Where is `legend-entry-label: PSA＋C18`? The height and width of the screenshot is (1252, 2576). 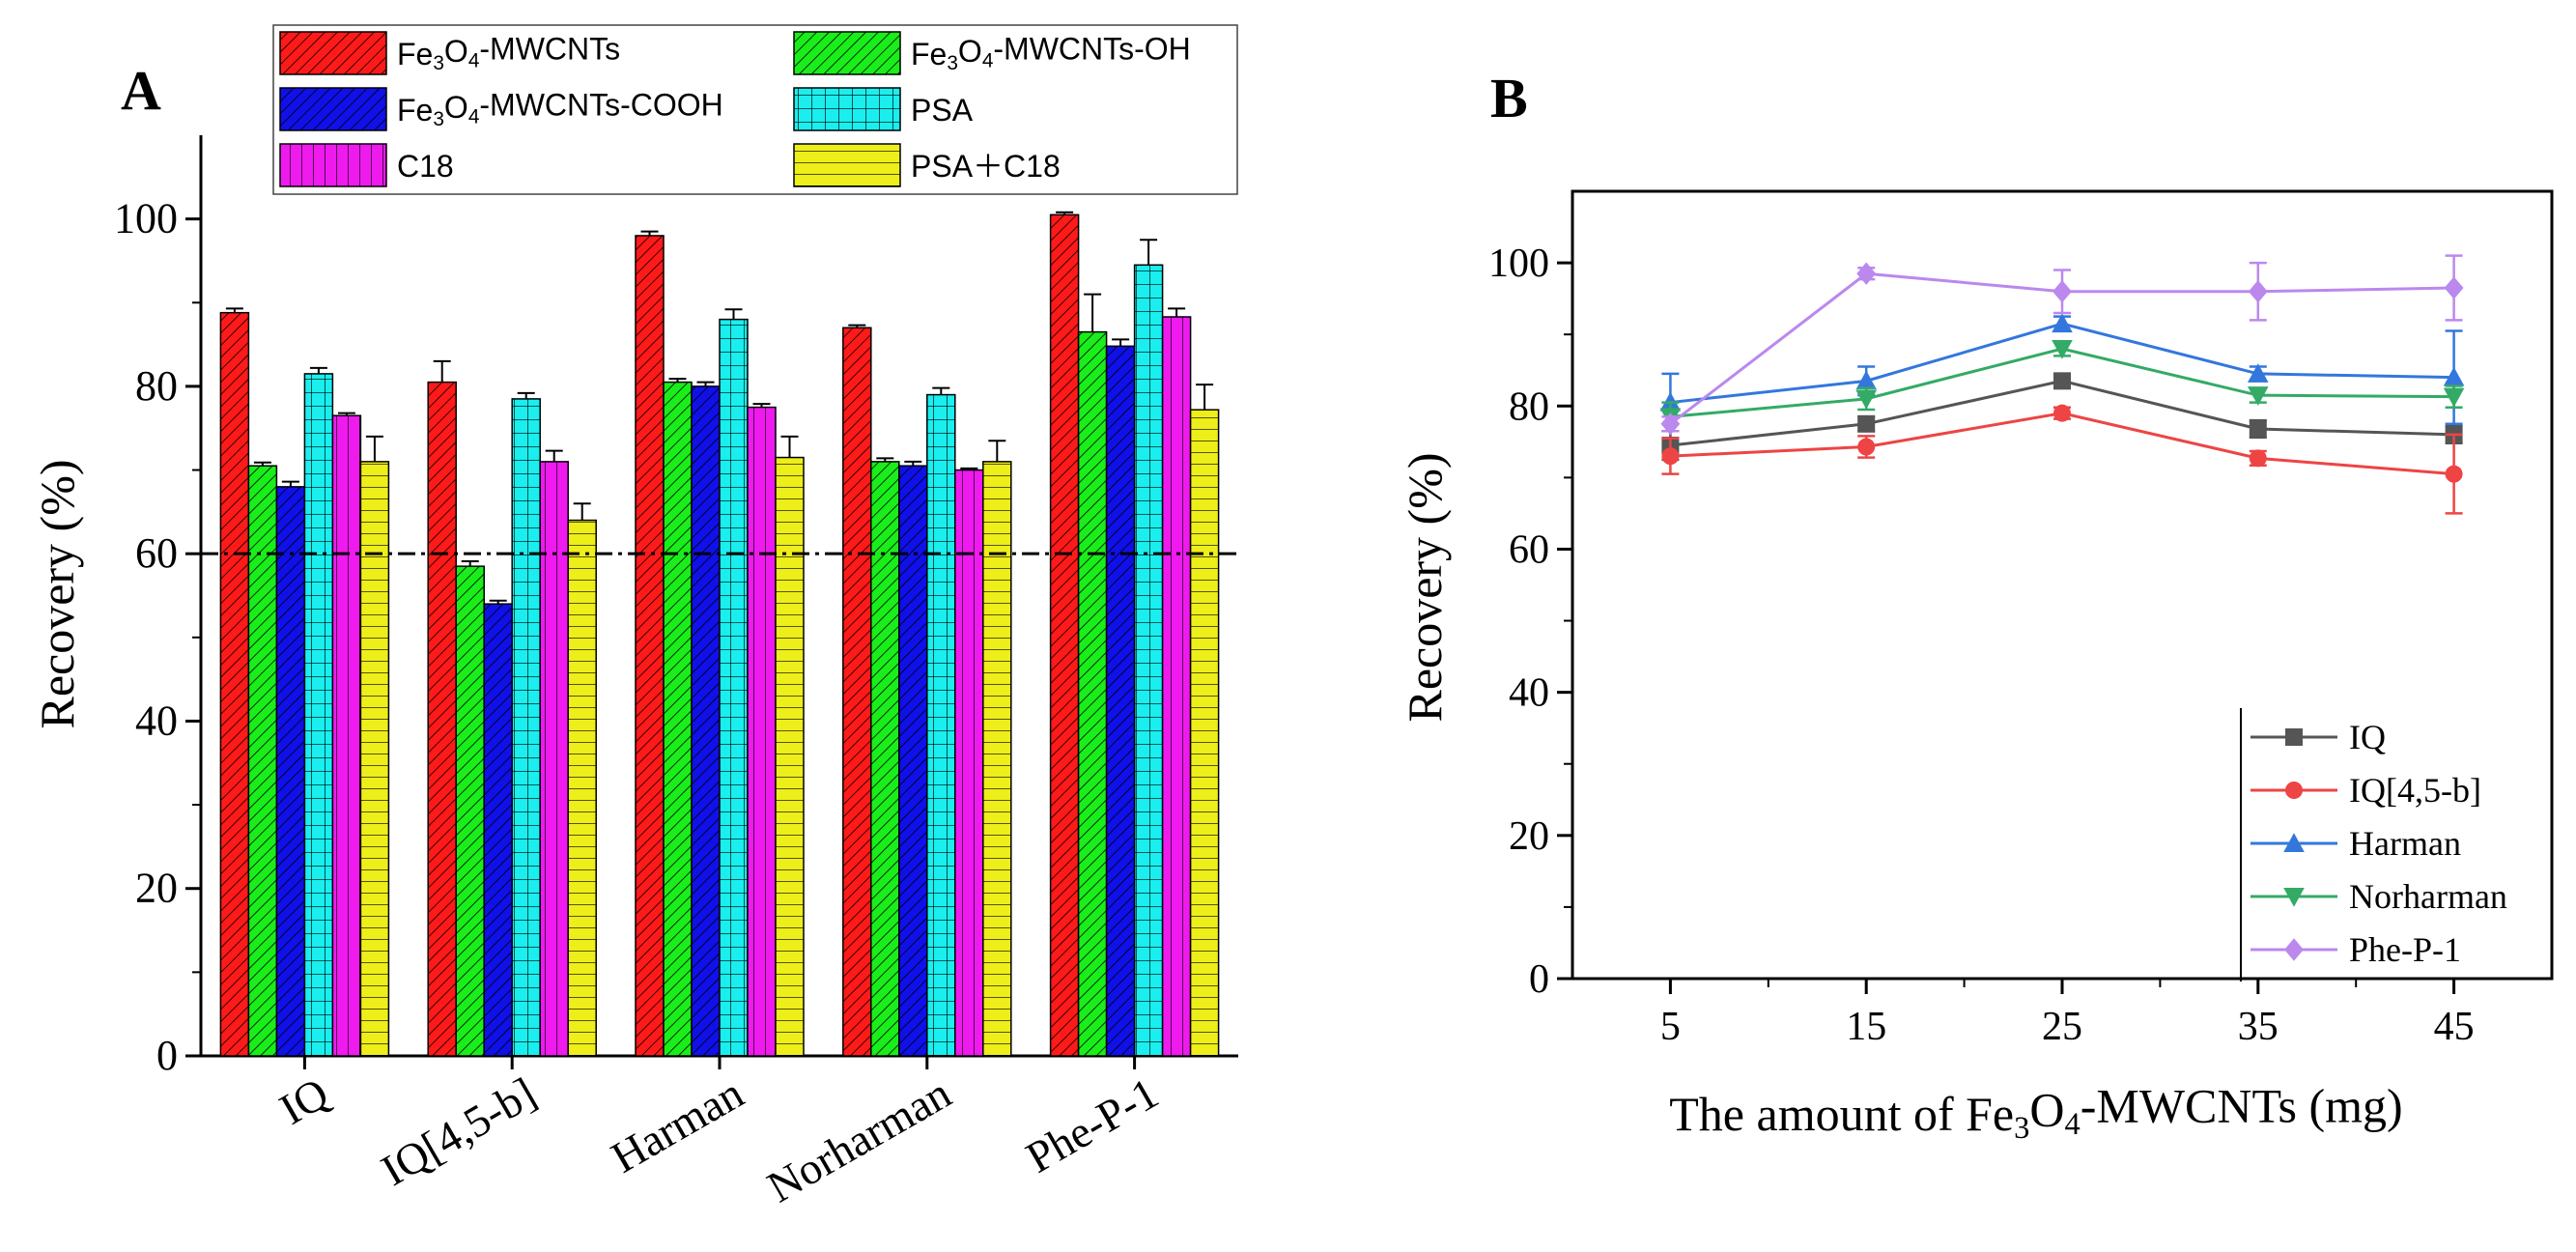 legend-entry-label: PSA＋C18 is located at coordinates (986, 166).